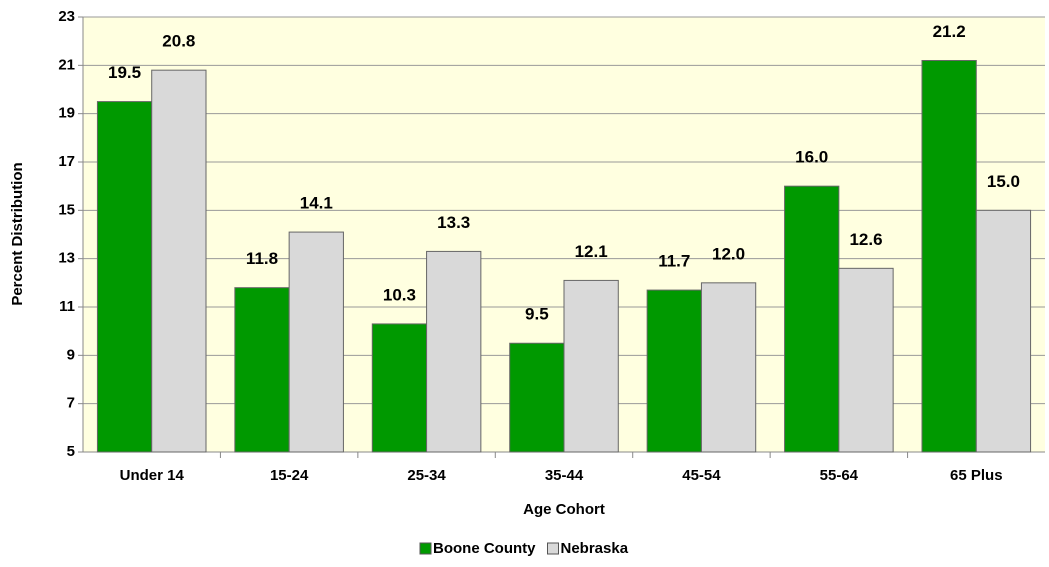  What do you see at coordinates (17, 233) in the screenshot?
I see `y-axis-title: Percent Distribution` at bounding box center [17, 233].